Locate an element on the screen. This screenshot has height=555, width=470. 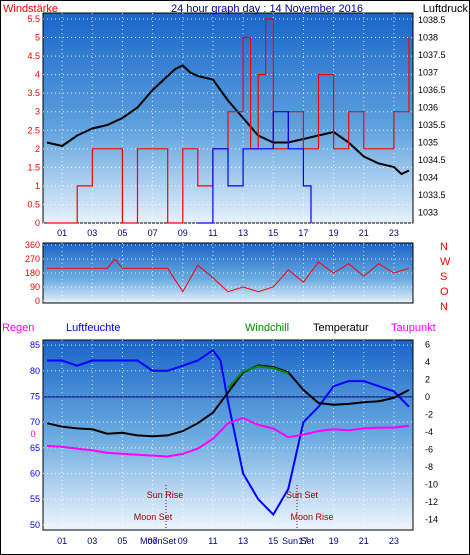
panel3-x-tick-label: 13 is located at coordinates (243, 541).